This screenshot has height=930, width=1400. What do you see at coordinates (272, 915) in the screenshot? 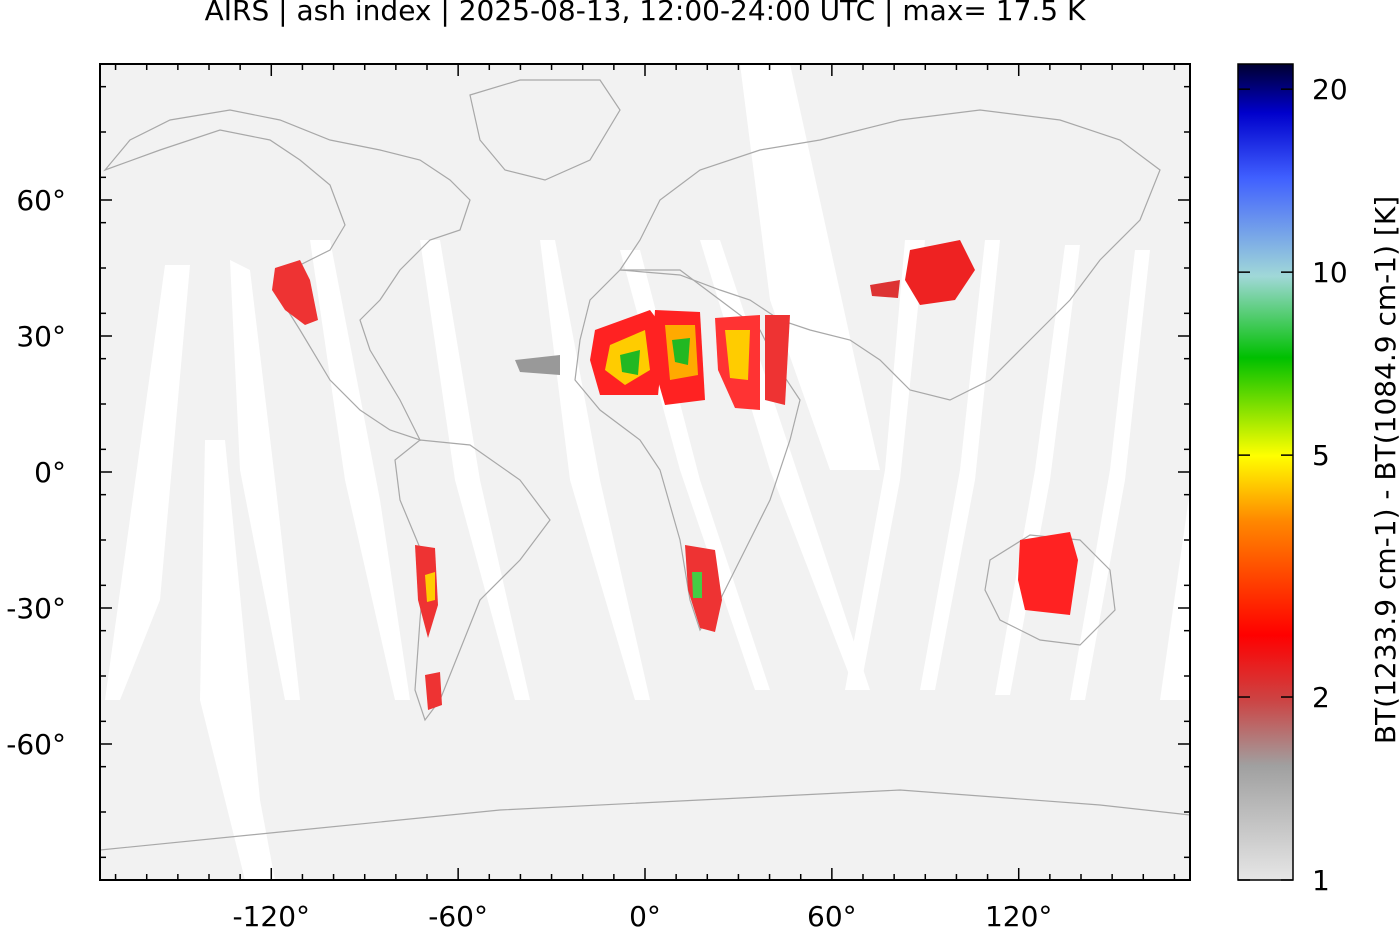
I see `x-tick-label: -120°` at bounding box center [272, 915].